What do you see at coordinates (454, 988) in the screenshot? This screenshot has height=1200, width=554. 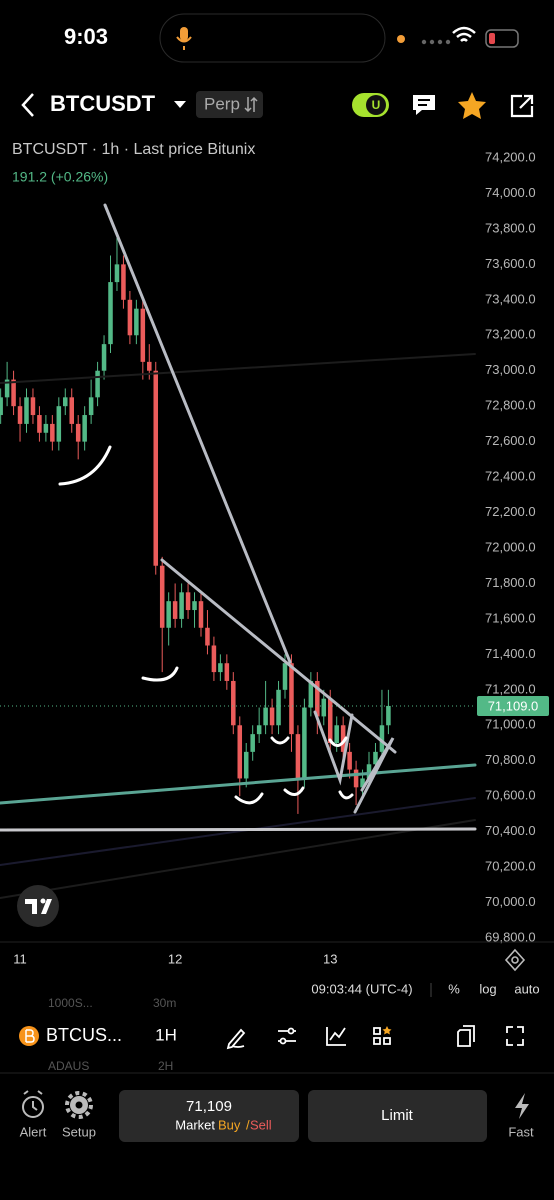 I see `percent-toggle: %` at bounding box center [454, 988].